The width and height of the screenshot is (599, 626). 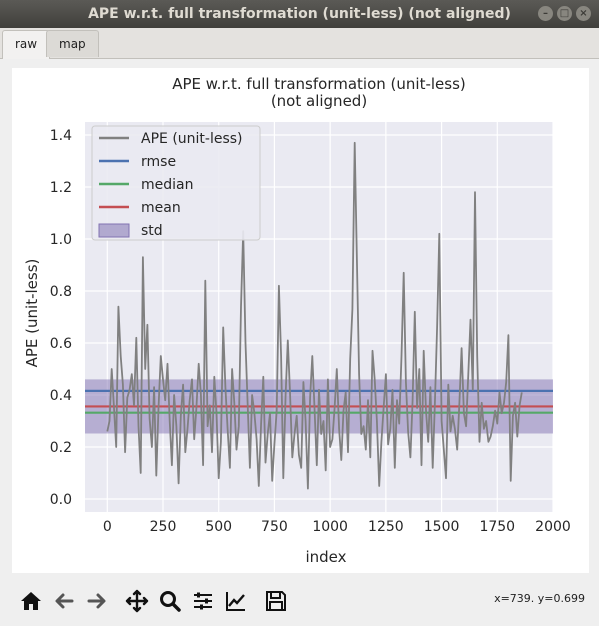 What do you see at coordinates (218, 527) in the screenshot?
I see `x-tick-label: 500` at bounding box center [218, 527].